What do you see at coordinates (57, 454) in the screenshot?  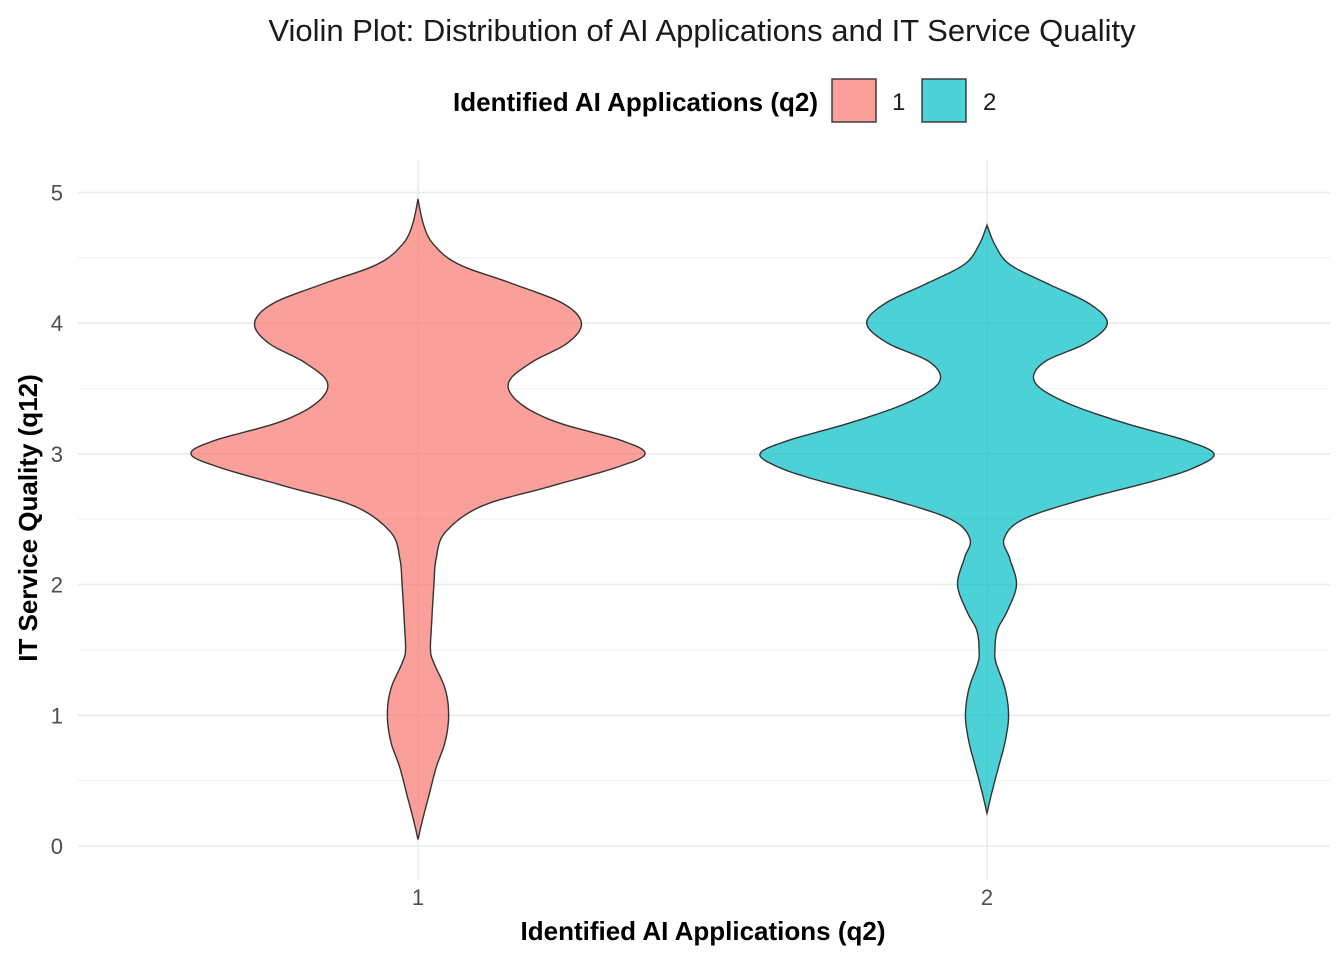 I see `y-tick-label: 3` at bounding box center [57, 454].